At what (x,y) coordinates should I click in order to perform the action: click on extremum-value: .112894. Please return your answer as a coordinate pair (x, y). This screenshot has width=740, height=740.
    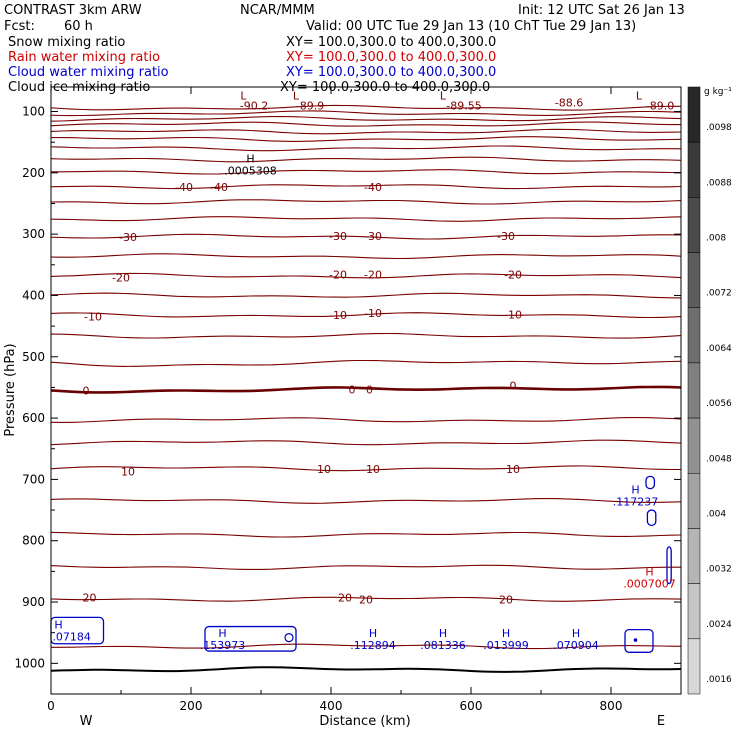
    Looking at the image, I should click on (373, 645).